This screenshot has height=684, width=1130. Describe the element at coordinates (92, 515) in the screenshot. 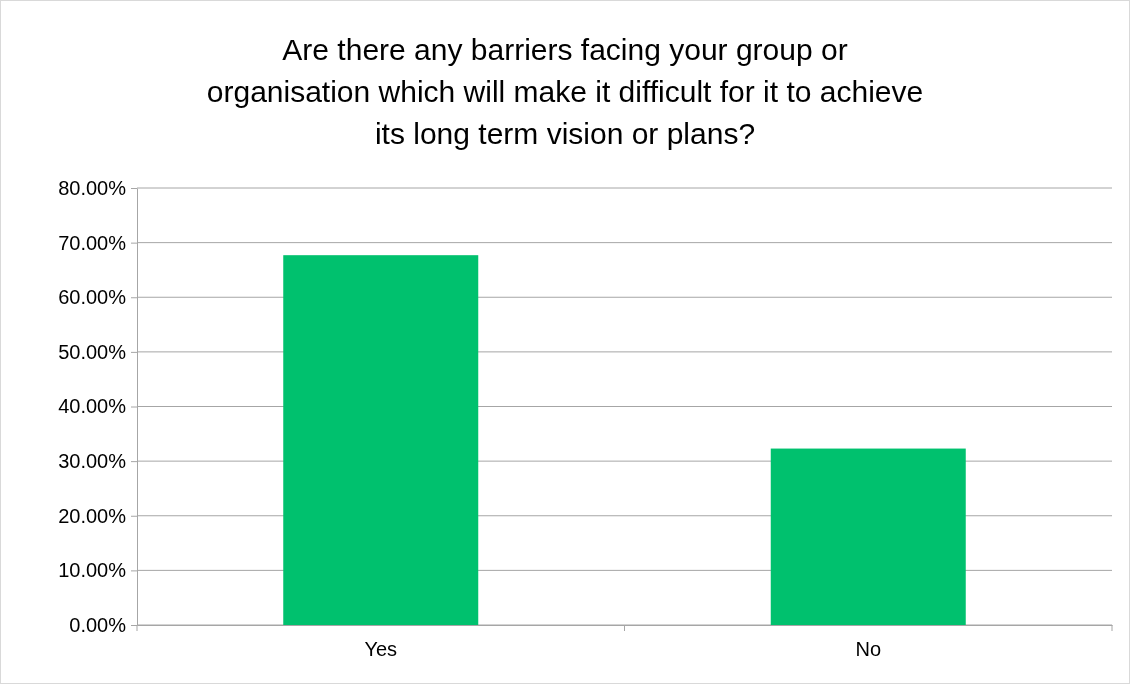

I see `y-tick-label: 20.00%` at that location.